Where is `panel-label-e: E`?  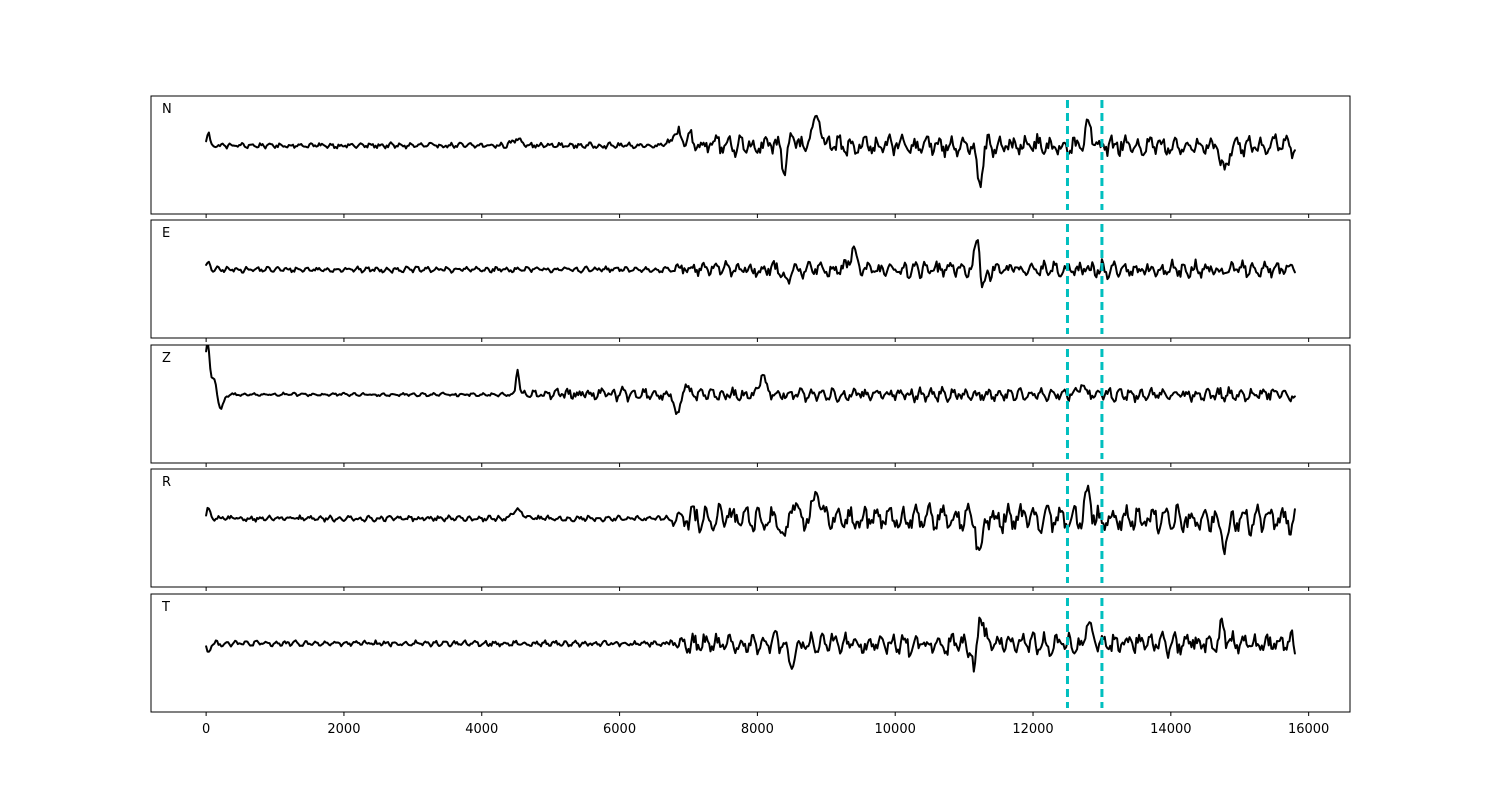
panel-label-e: E is located at coordinates (166, 233).